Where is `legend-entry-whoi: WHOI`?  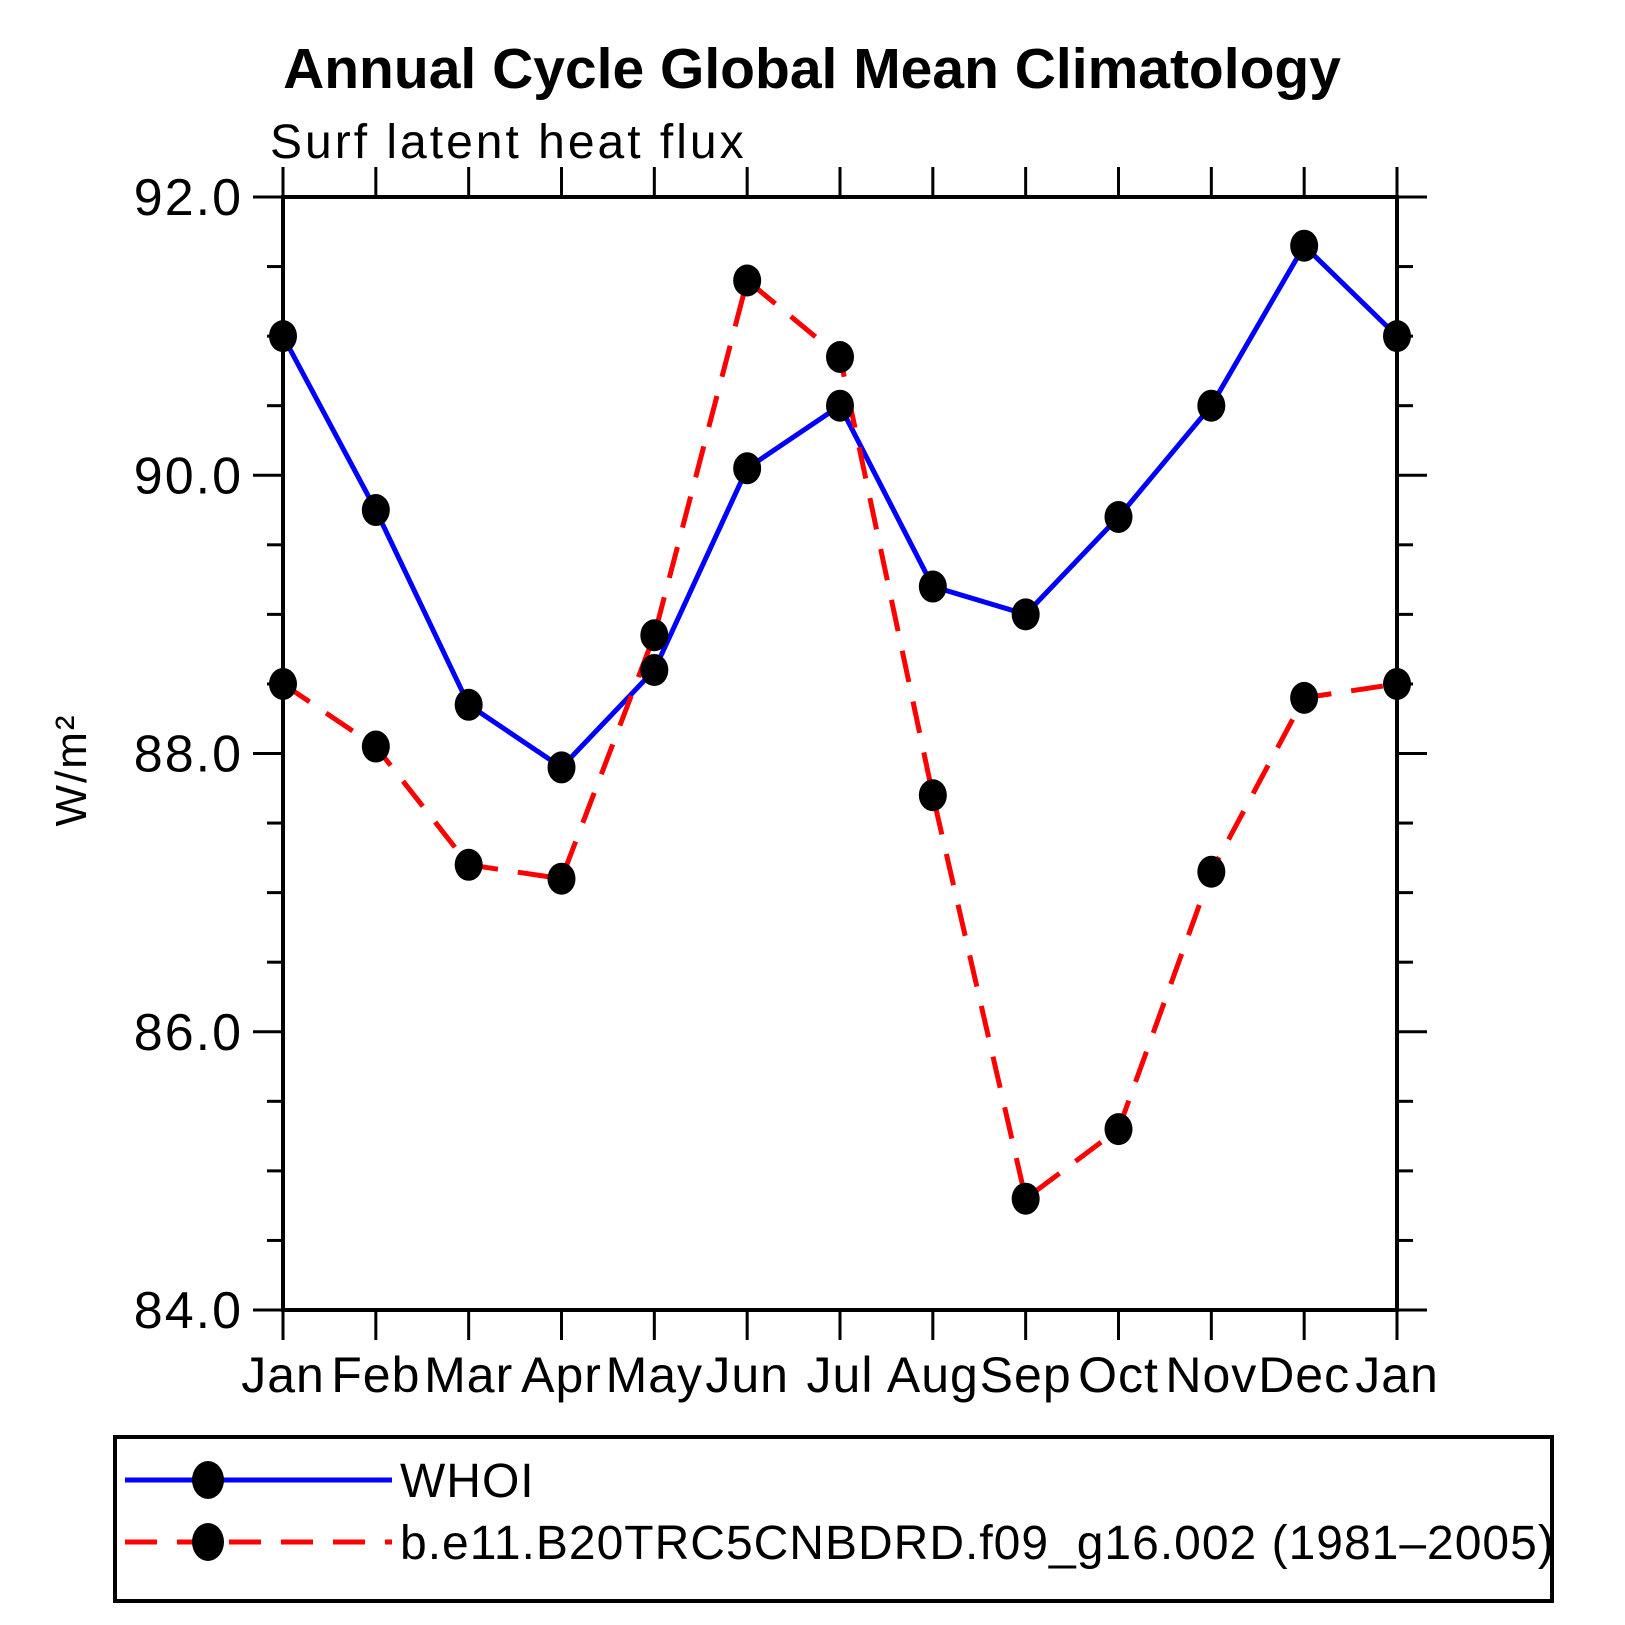
legend-entry-whoi: WHOI is located at coordinates (330, 1481).